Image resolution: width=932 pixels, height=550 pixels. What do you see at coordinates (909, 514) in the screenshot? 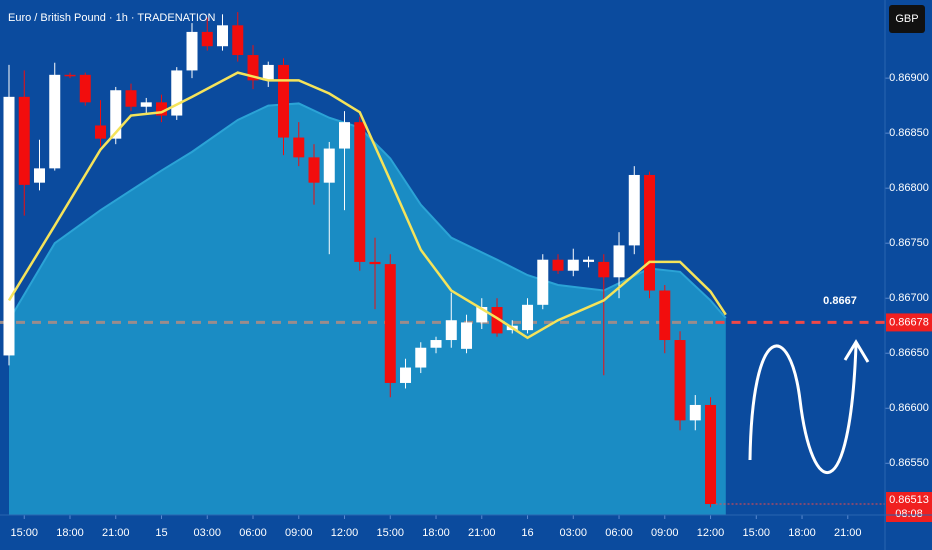
I see `countdown-label: 08:08` at bounding box center [909, 514].